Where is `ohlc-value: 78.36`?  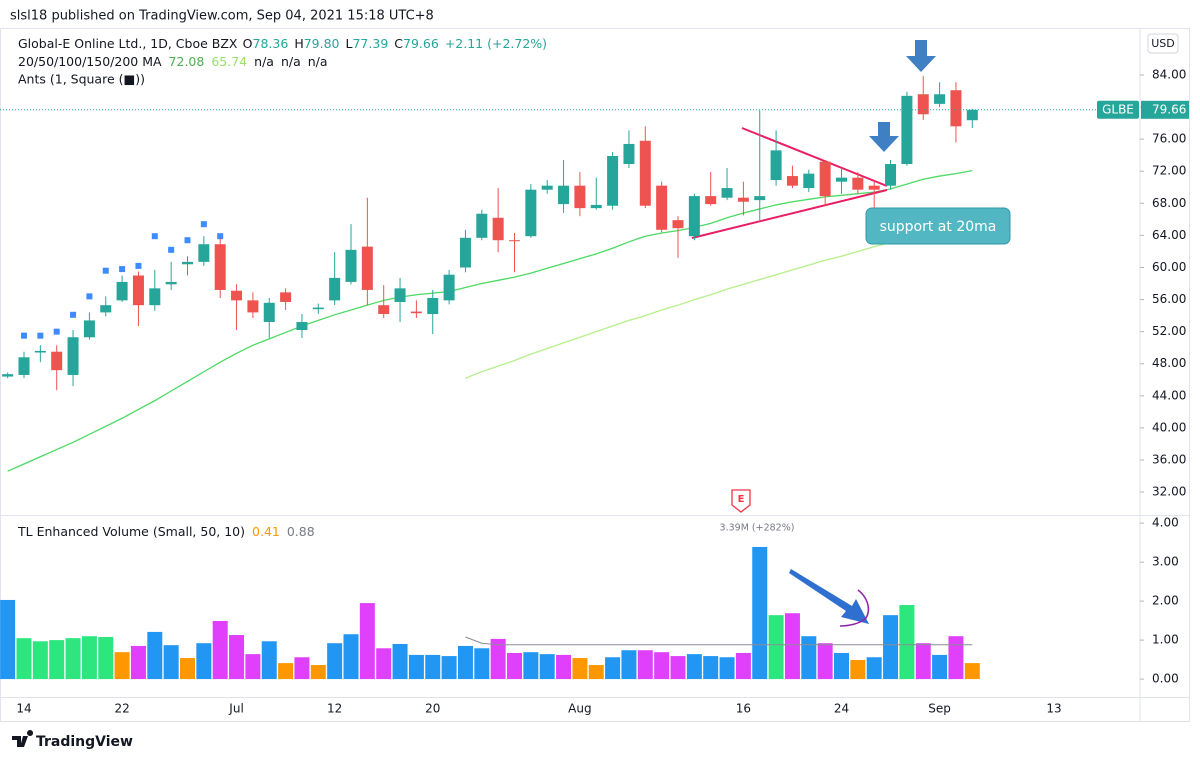 ohlc-value: 78.36 is located at coordinates (271, 43).